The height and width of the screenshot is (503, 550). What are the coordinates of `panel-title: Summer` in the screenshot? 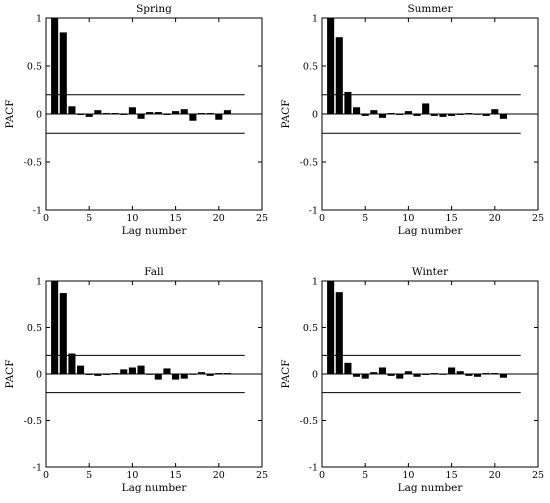 It's located at (430, 9).